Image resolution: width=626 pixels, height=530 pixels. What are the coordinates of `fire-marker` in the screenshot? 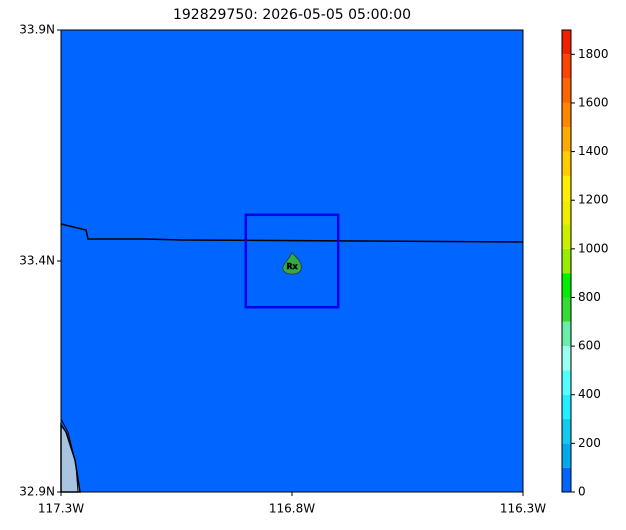 It's located at (292, 263).